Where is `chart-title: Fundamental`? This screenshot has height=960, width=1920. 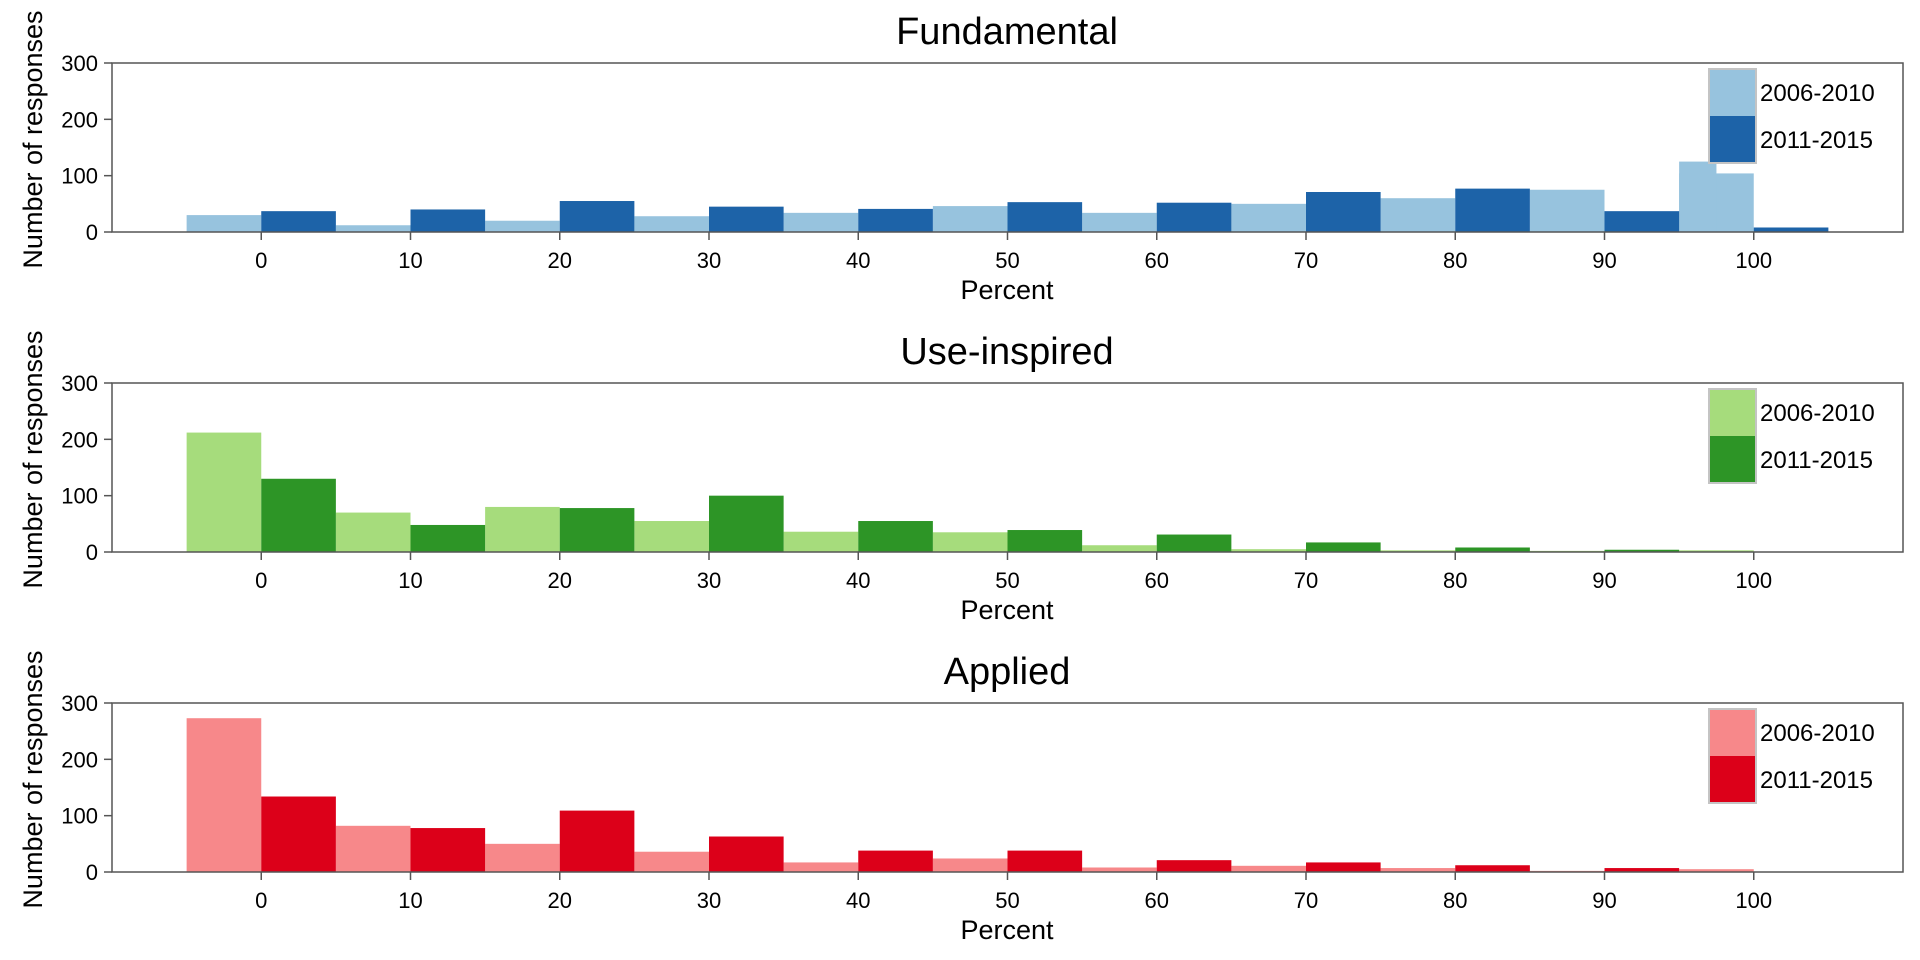 chart-title: Fundamental is located at coordinates (1007, 32).